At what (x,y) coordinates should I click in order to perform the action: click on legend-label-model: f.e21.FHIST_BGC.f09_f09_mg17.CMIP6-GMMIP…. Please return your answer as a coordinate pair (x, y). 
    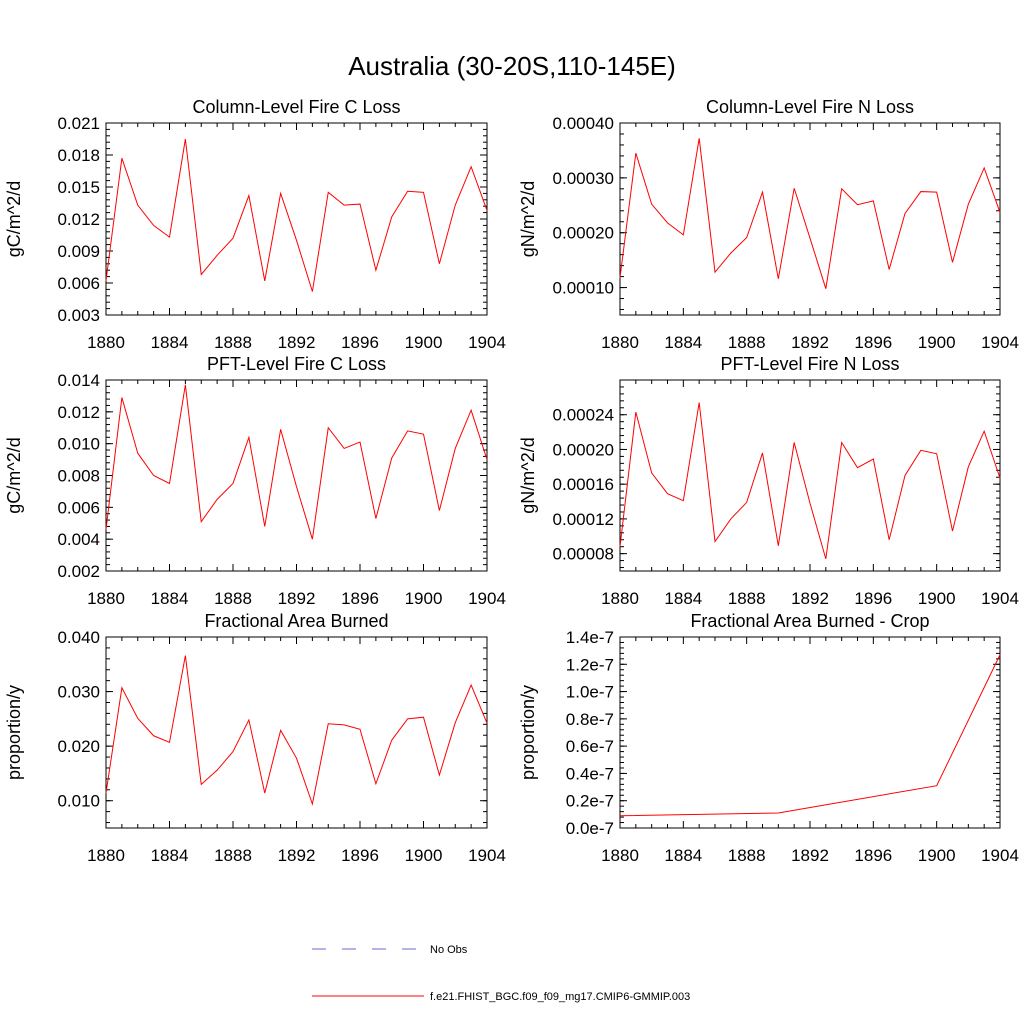
    Looking at the image, I should click on (560, 997).